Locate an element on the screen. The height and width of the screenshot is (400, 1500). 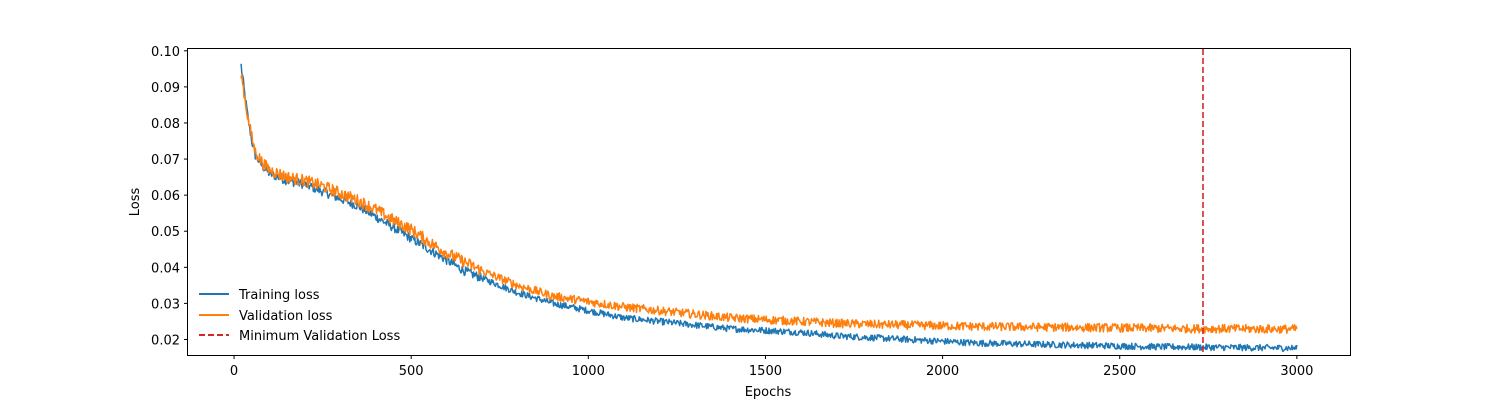
y-tick-label: 0.06 is located at coordinates (165, 196).